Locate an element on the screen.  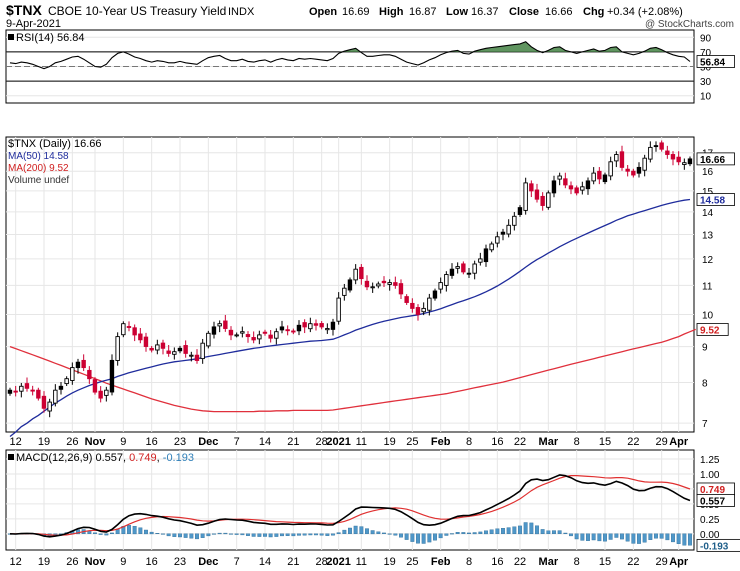
macd-tick-label: 1.25 is located at coordinates (710, 460).